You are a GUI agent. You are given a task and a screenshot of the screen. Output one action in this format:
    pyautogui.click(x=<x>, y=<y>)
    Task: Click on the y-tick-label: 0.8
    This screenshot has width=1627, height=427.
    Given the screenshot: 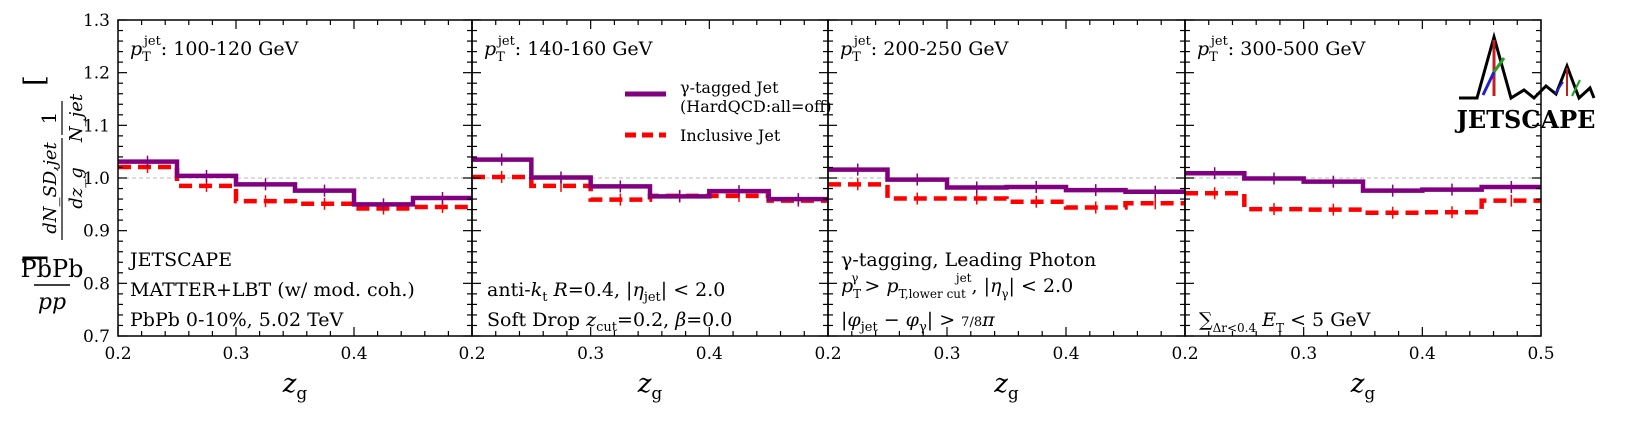 What is the action you would take?
    pyautogui.click(x=96, y=284)
    